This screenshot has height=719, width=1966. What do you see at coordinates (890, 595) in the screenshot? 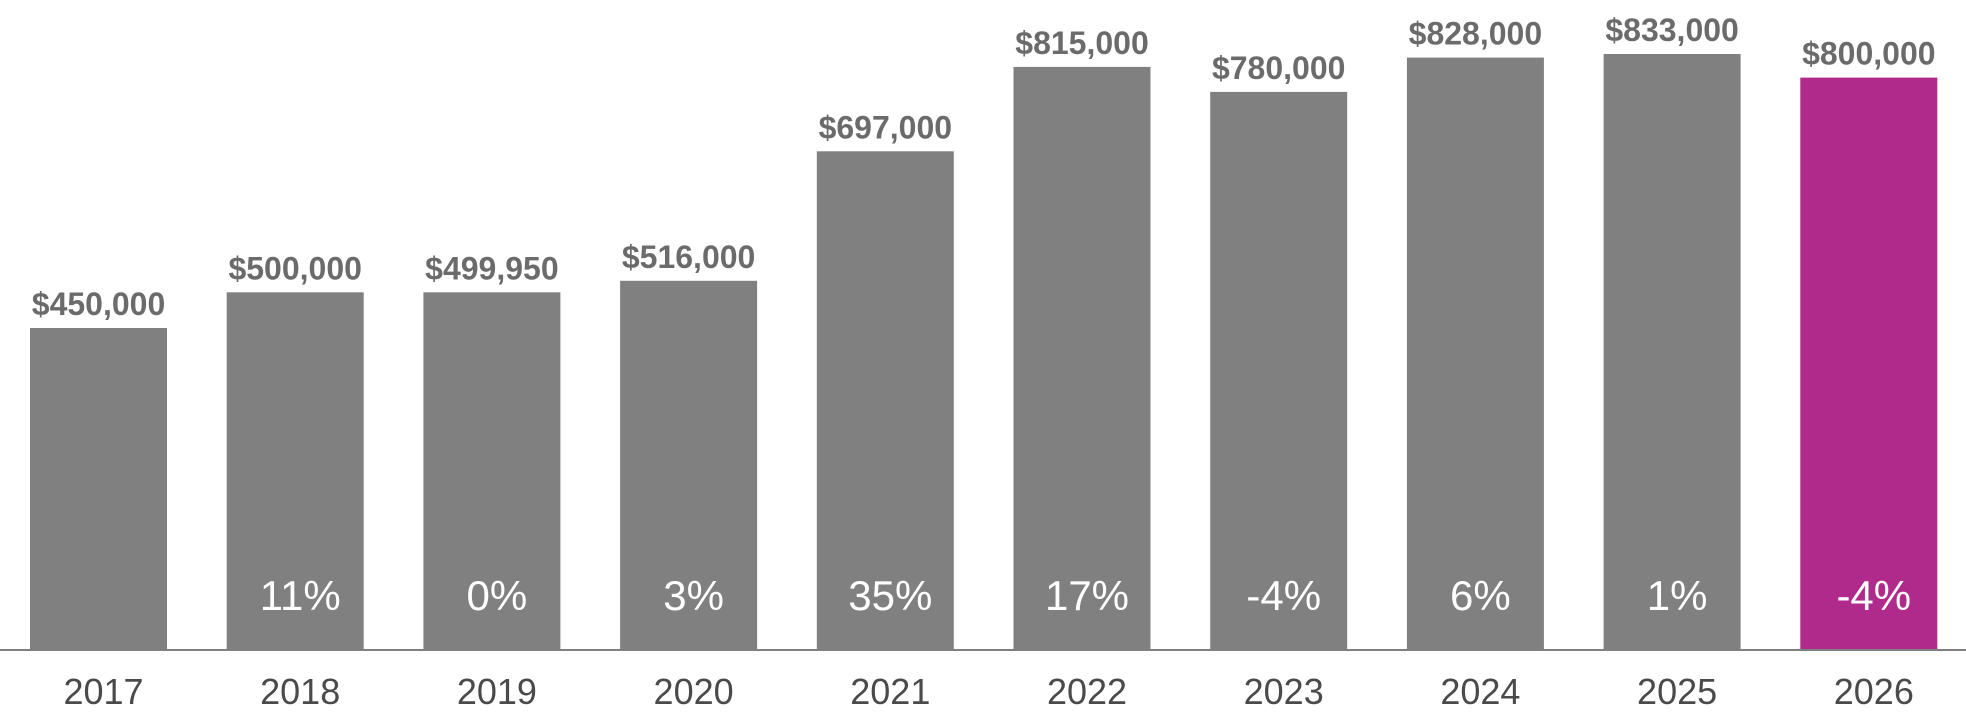
I see `change-label-2021: 35%` at bounding box center [890, 595].